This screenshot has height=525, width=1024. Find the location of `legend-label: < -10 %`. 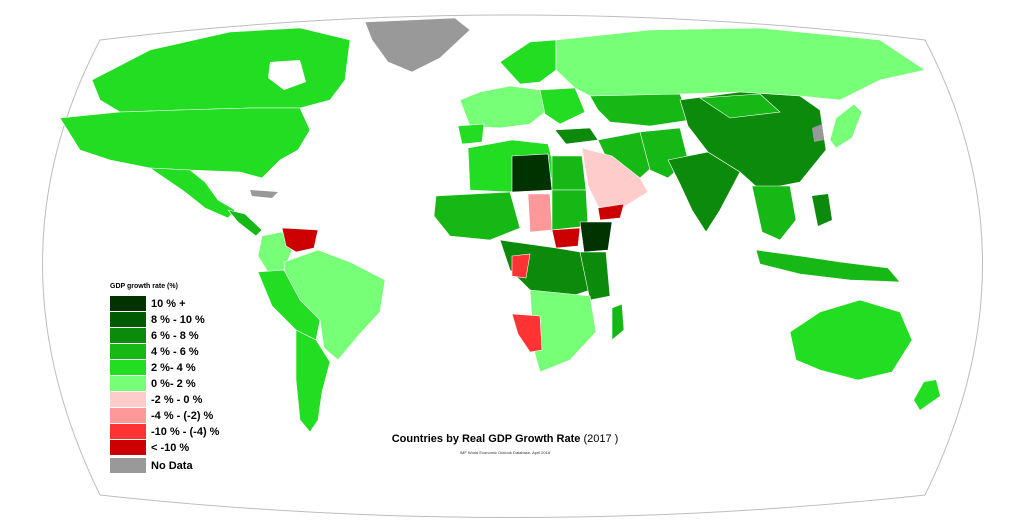

legend-label: < -10 % is located at coordinates (170, 447).